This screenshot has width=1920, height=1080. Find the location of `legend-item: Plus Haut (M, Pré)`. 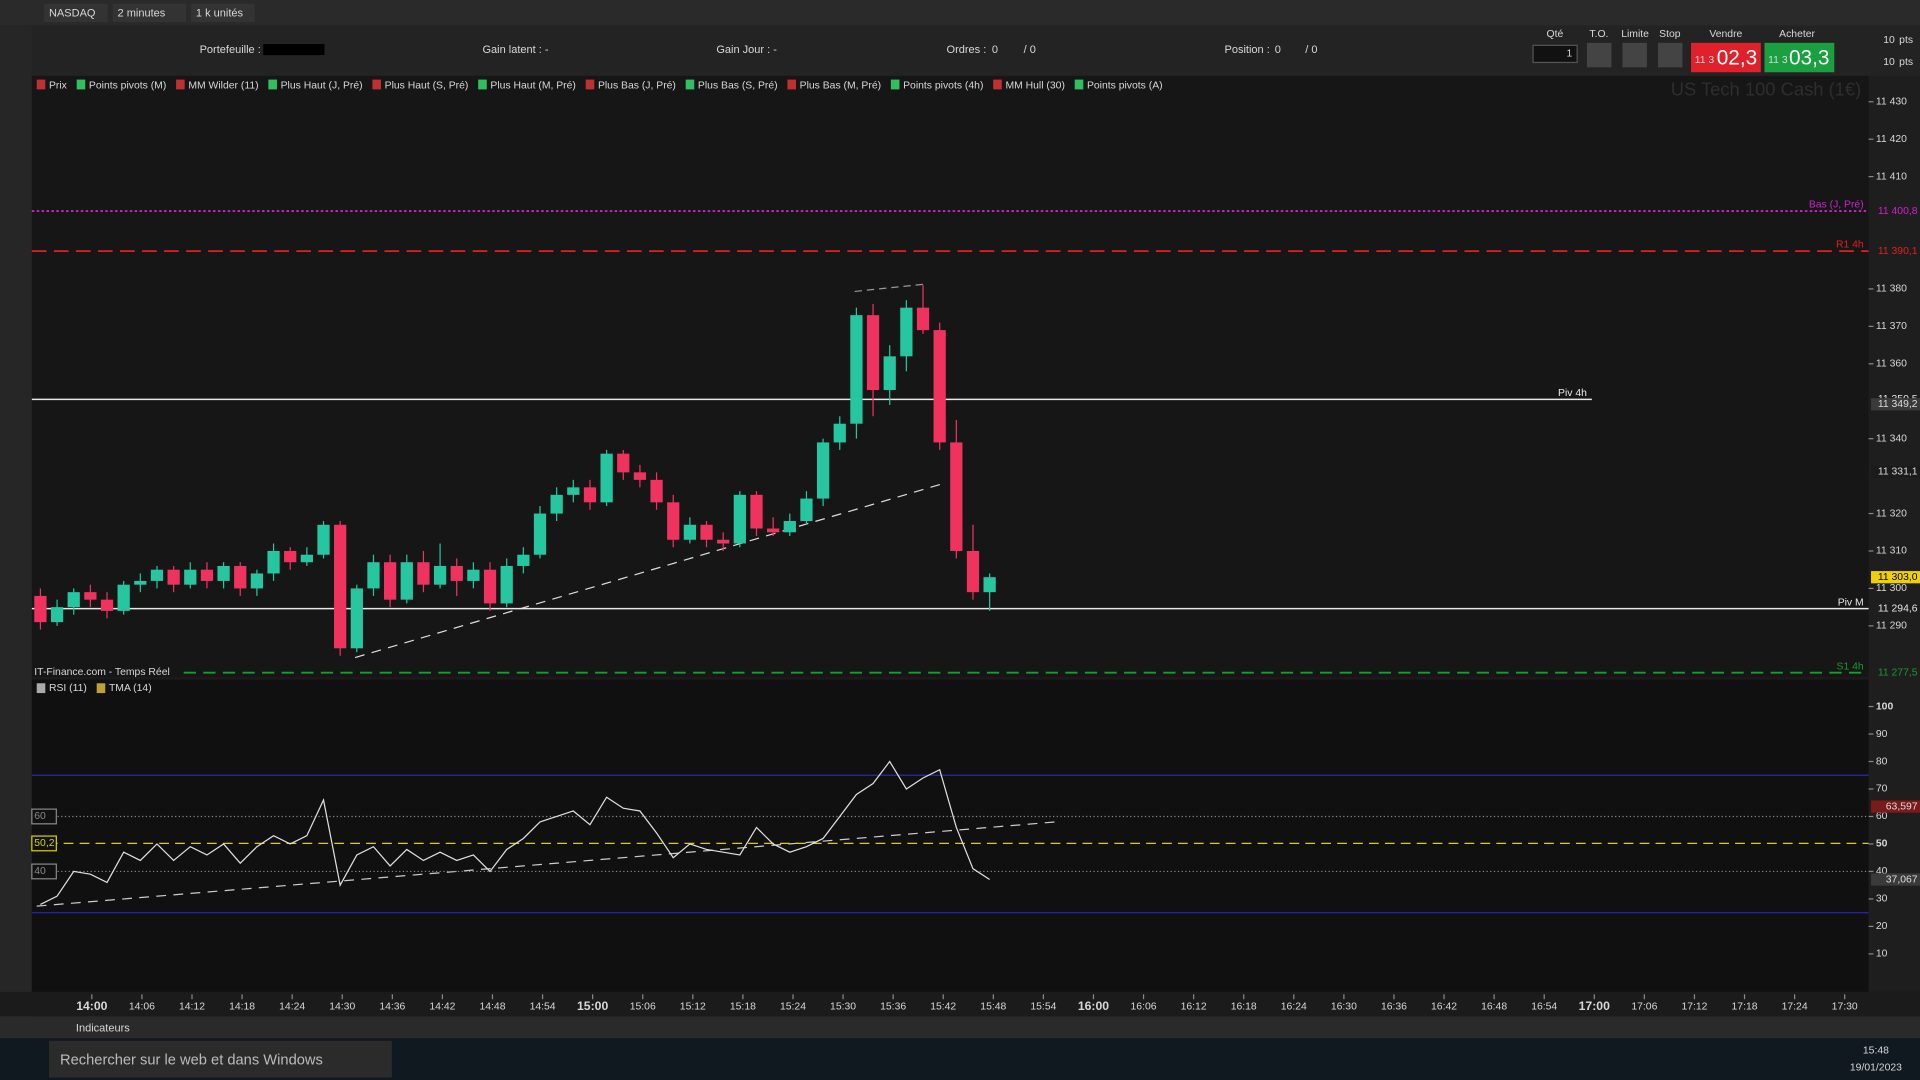

legend-item: Plus Haut (M, Pré) is located at coordinates (532, 85).